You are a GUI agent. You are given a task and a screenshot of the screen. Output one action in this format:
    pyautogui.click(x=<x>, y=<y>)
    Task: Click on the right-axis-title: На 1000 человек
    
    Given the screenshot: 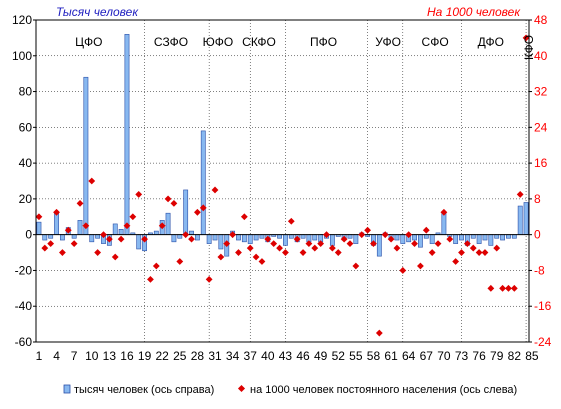 What is the action you would take?
    pyautogui.click(x=474, y=12)
    